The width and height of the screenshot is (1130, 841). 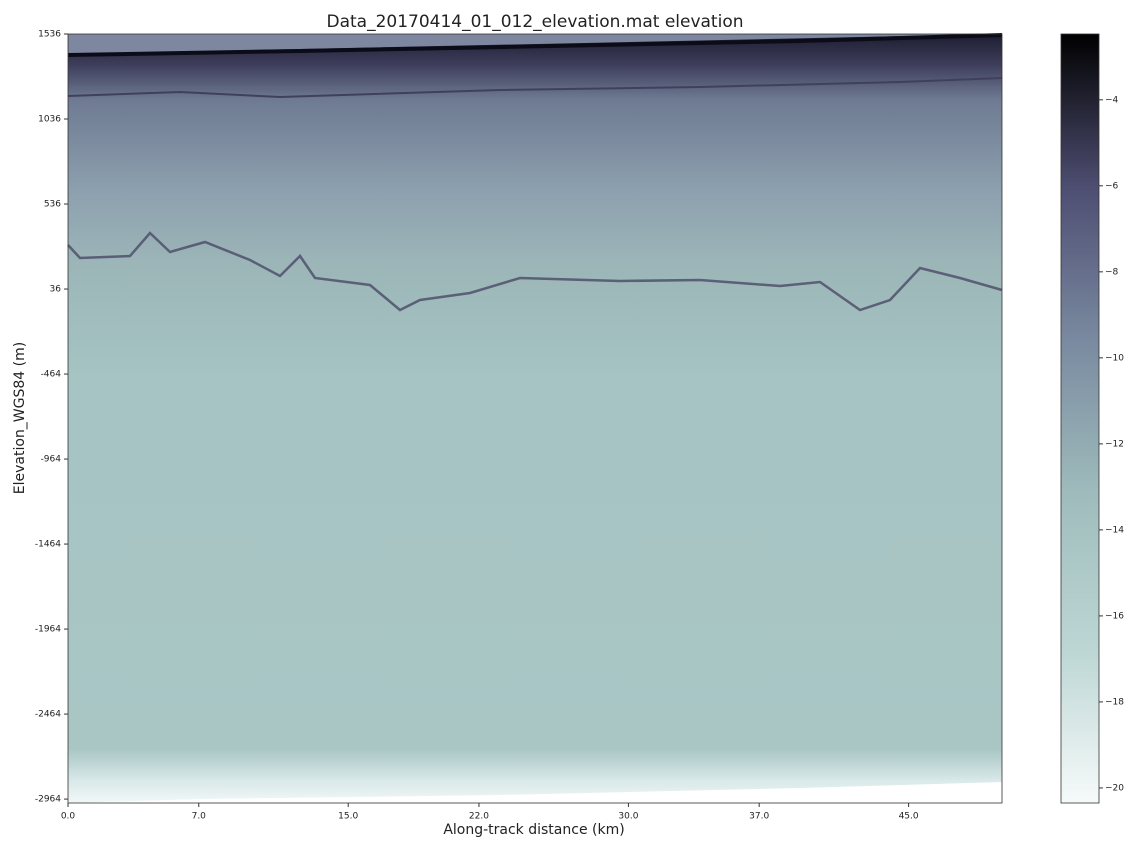 I want to click on y-tick-label: -964, so click(x=51, y=460).